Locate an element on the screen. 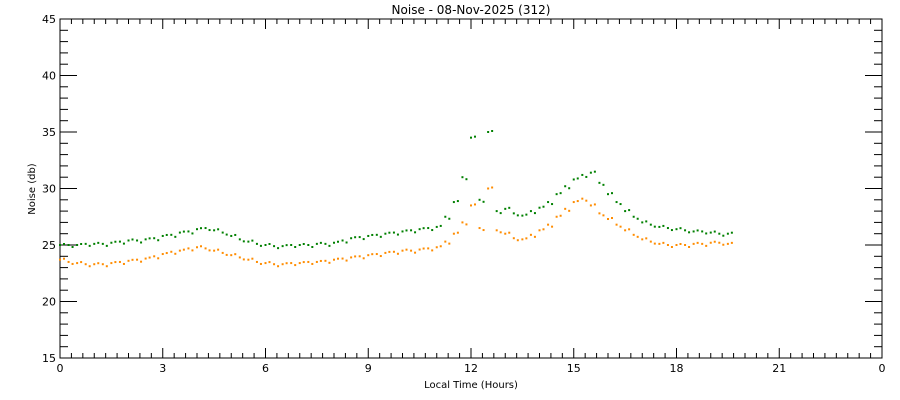 The width and height of the screenshot is (900, 400). y-tick-label: 15 is located at coordinates (49, 358).